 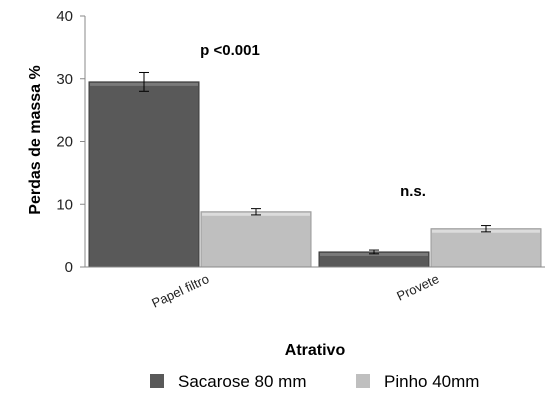 I want to click on x-axis-title: Atrativo, so click(x=315, y=350).